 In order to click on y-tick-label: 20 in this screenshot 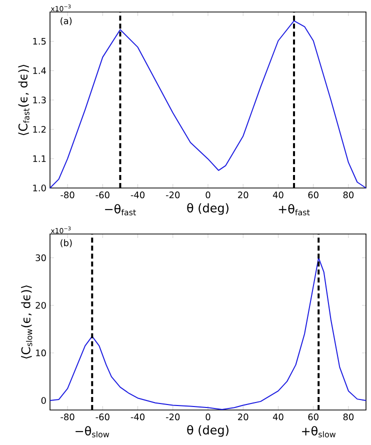, I will do `click(41, 305)`.